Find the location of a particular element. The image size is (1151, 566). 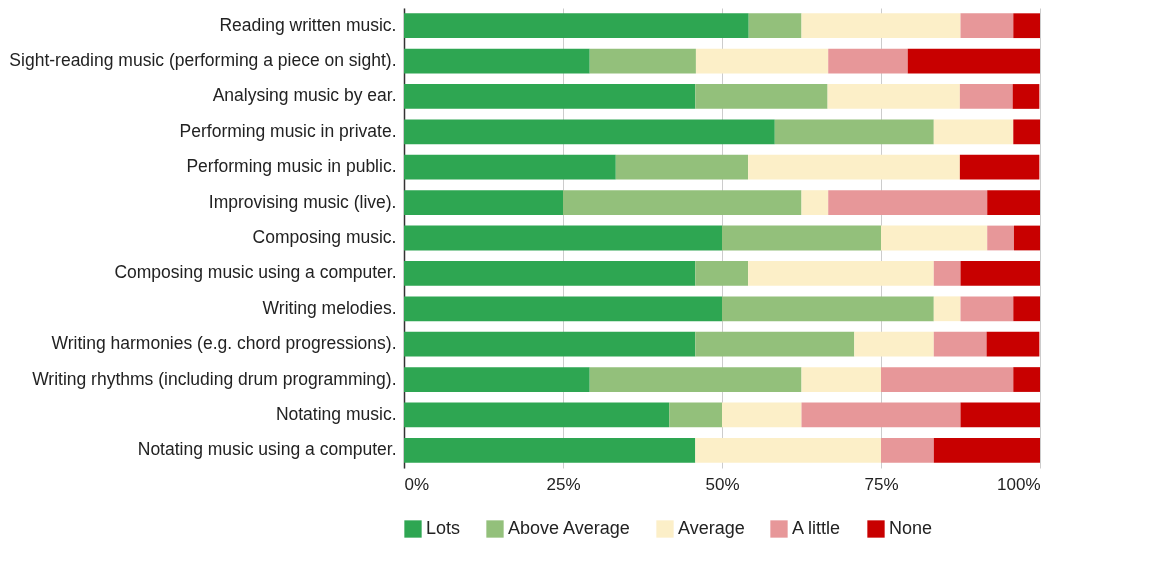

y-tick-label: Notating music using a computer. is located at coordinates (267, 449).